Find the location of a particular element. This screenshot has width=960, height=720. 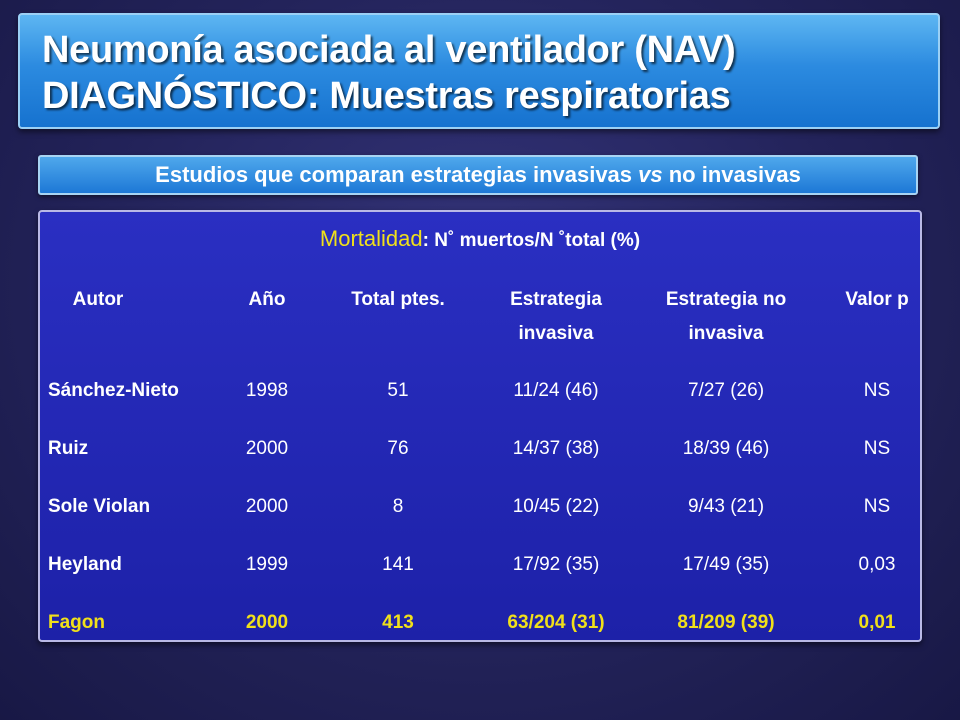

row-noninvasive: 18/39 (46) is located at coordinates (726, 448).